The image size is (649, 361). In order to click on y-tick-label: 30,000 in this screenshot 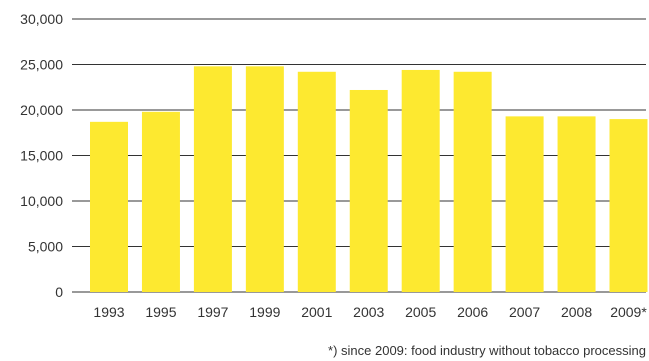, I will do `click(41, 19)`.